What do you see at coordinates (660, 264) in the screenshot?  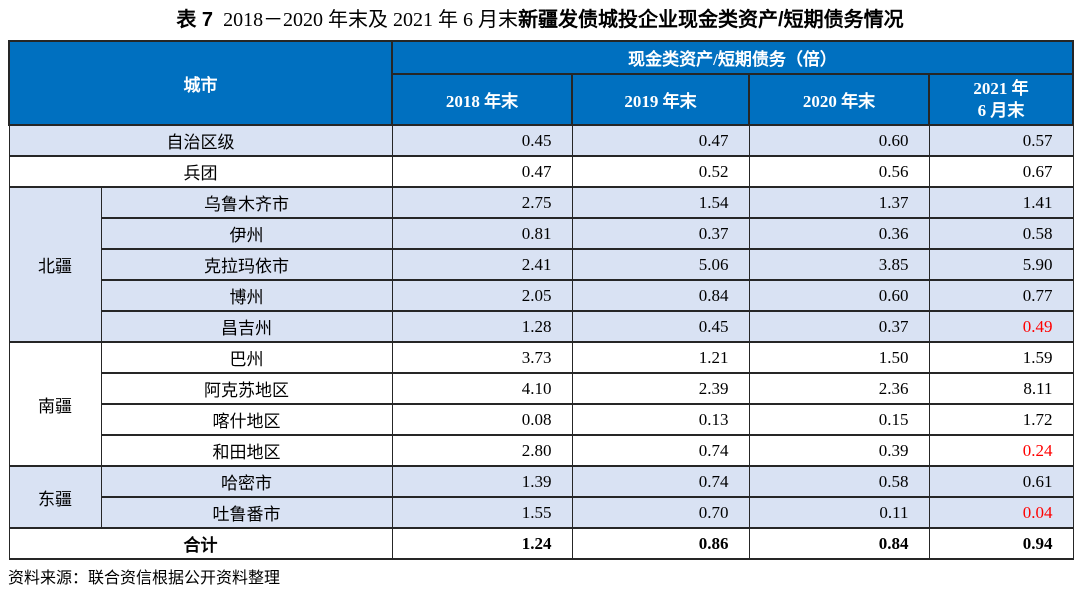 I see `value-cell: 5.06` at bounding box center [660, 264].